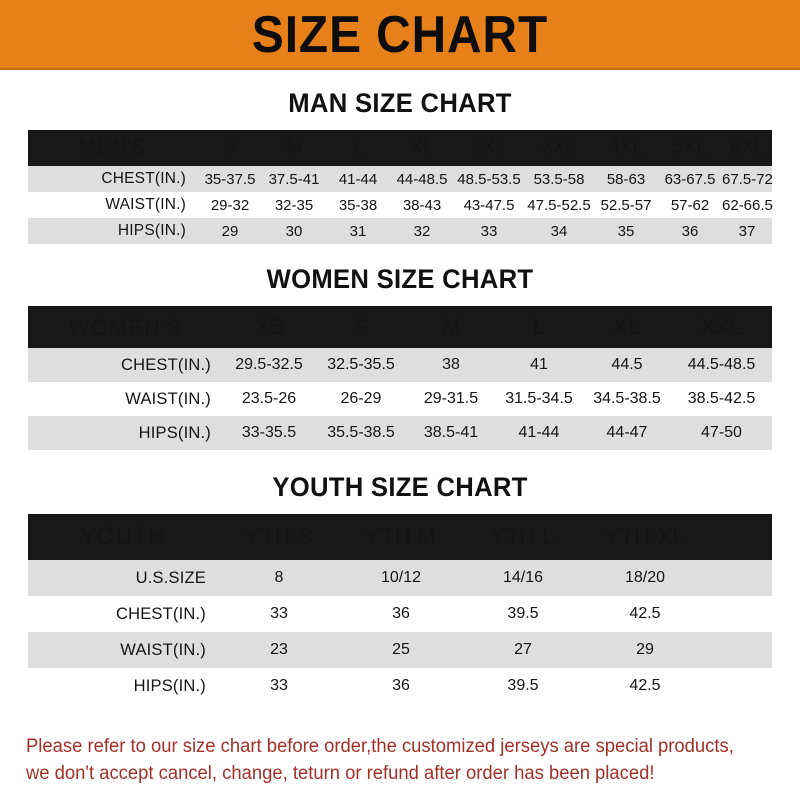 The width and height of the screenshot is (800, 800). I want to click on women-size-col-xl: XL, so click(627, 326).